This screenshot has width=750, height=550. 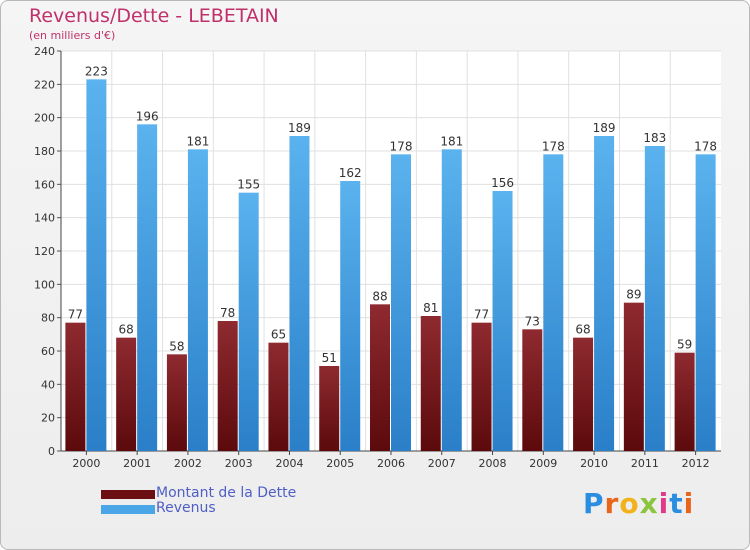 What do you see at coordinates (502, 183) in the screenshot?
I see `data-label: 156` at bounding box center [502, 183].